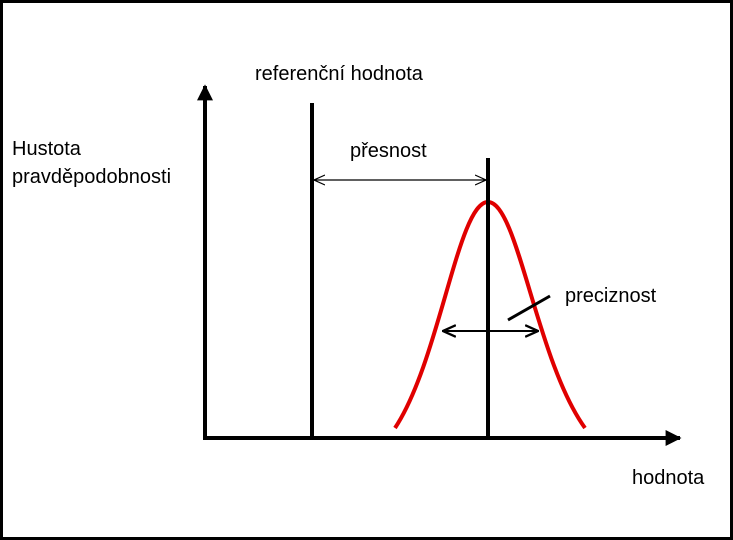  What do you see at coordinates (339, 74) in the screenshot?
I see `reference-label: referenční hodnota` at bounding box center [339, 74].